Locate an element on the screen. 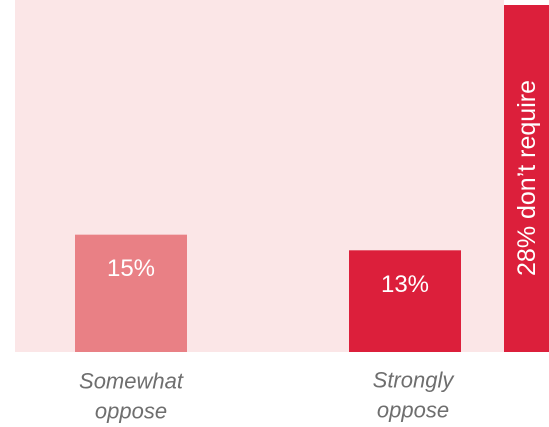  bar-value-label: 13% is located at coordinates (405, 284).